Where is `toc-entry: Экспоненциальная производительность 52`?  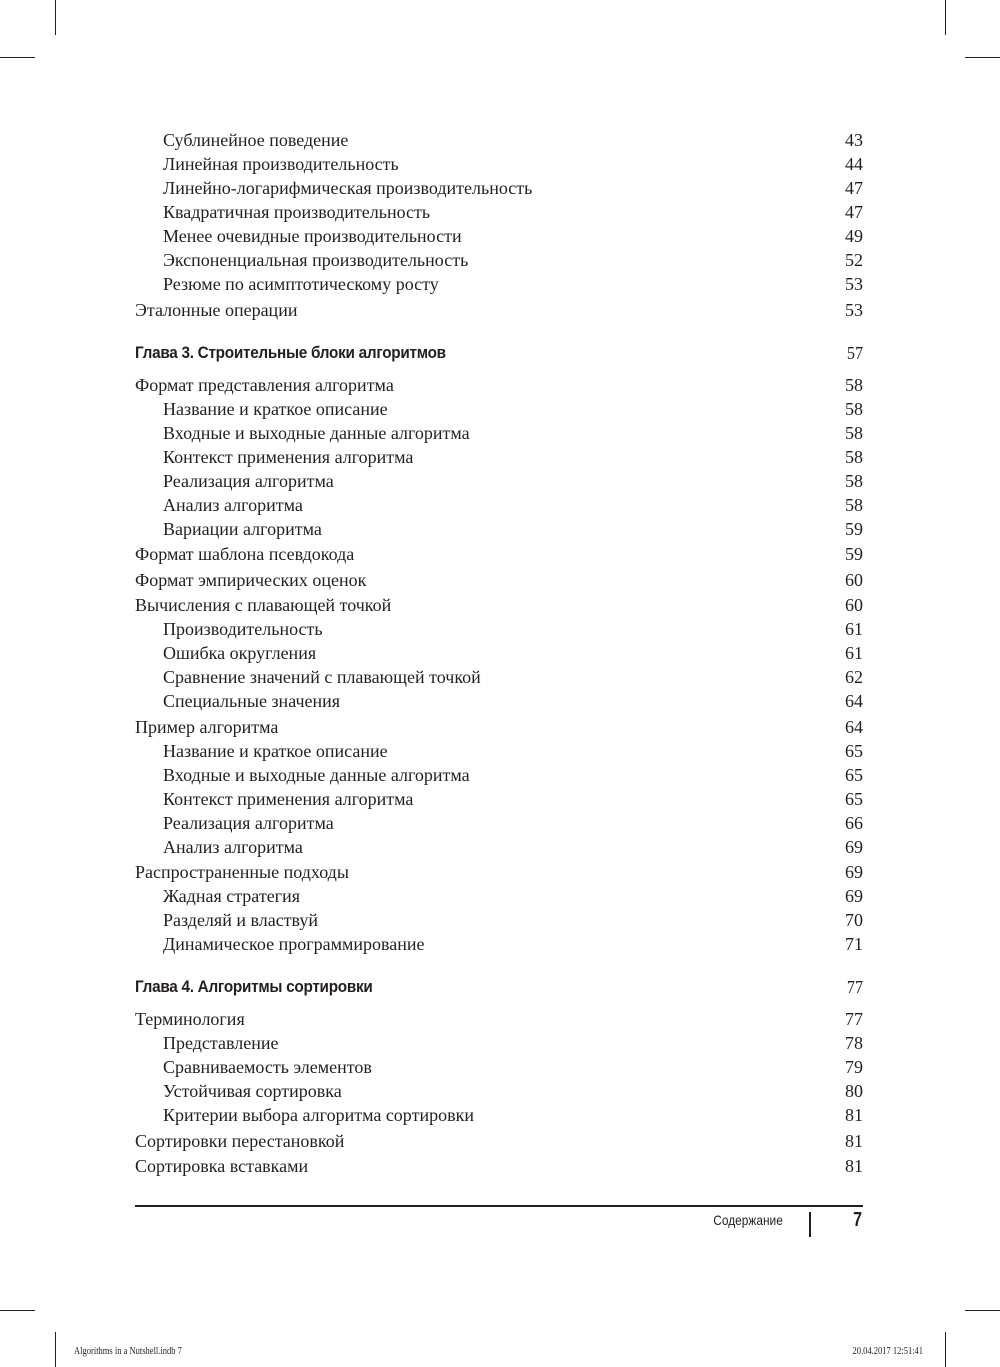
toc-entry: Экспоненциальная производительность 52 is located at coordinates (499, 260).